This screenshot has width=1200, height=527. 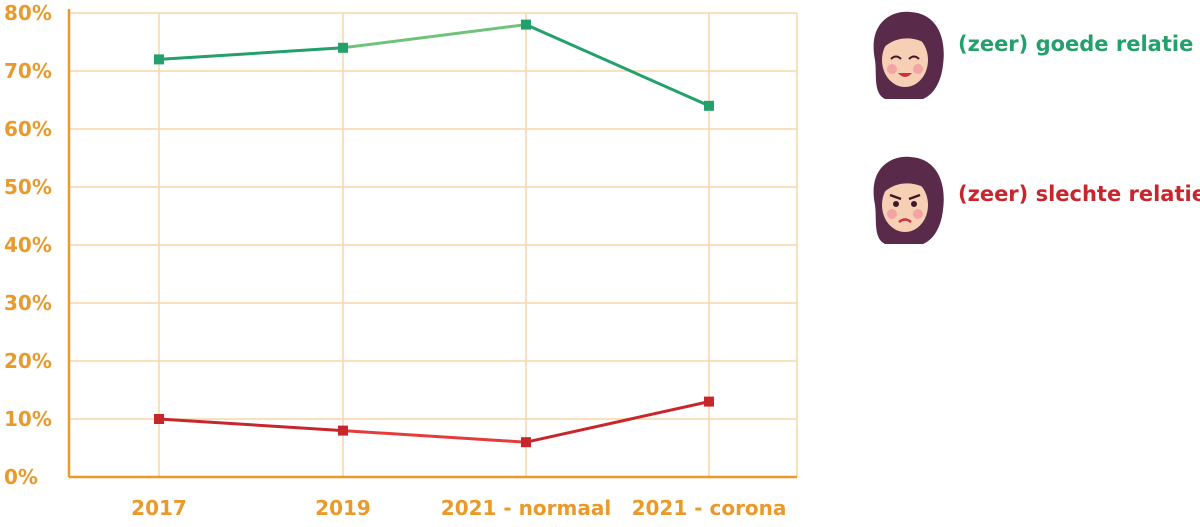 What do you see at coordinates (28, 13) in the screenshot?
I see `y-tick-label: 80%` at bounding box center [28, 13].